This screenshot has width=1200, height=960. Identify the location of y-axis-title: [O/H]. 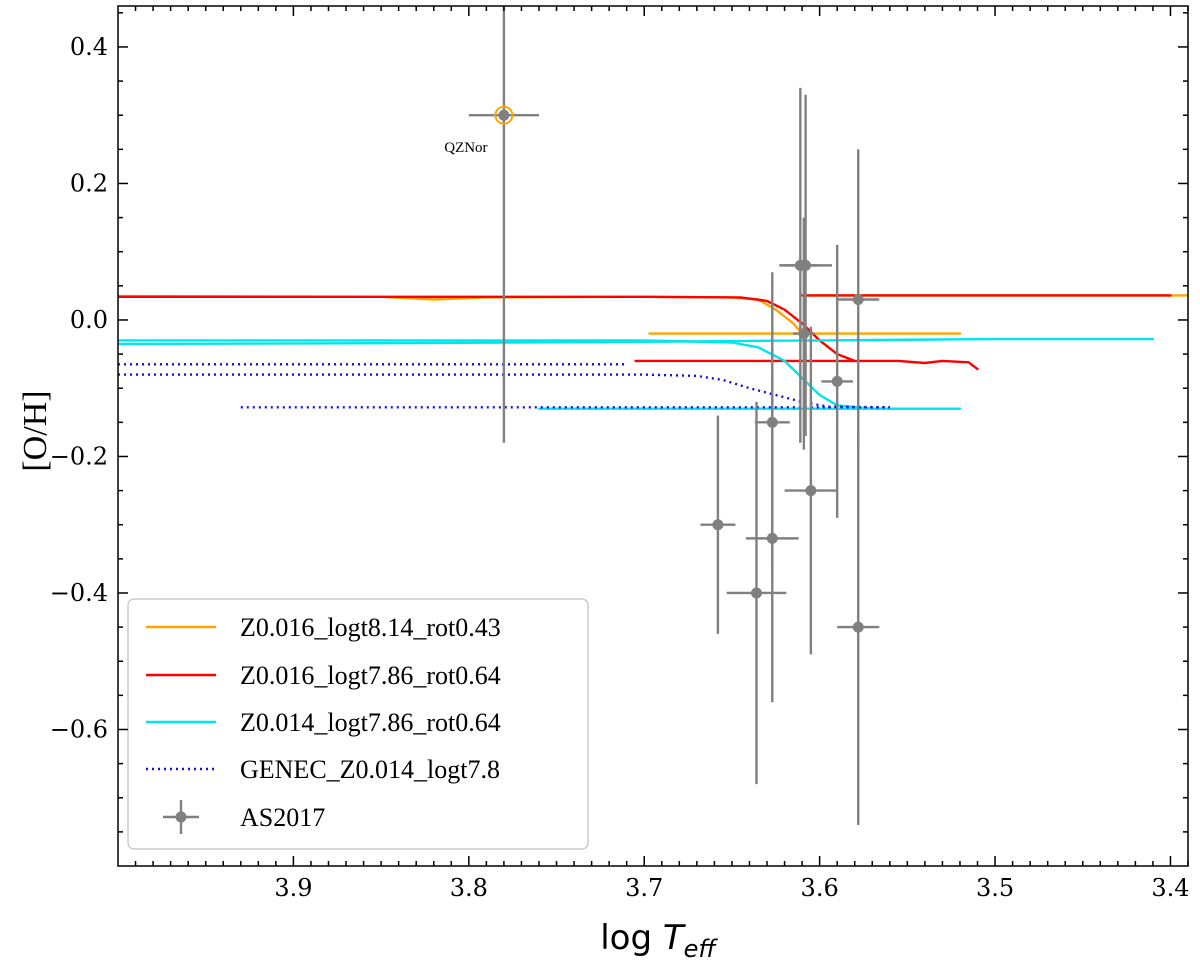
(35, 430).